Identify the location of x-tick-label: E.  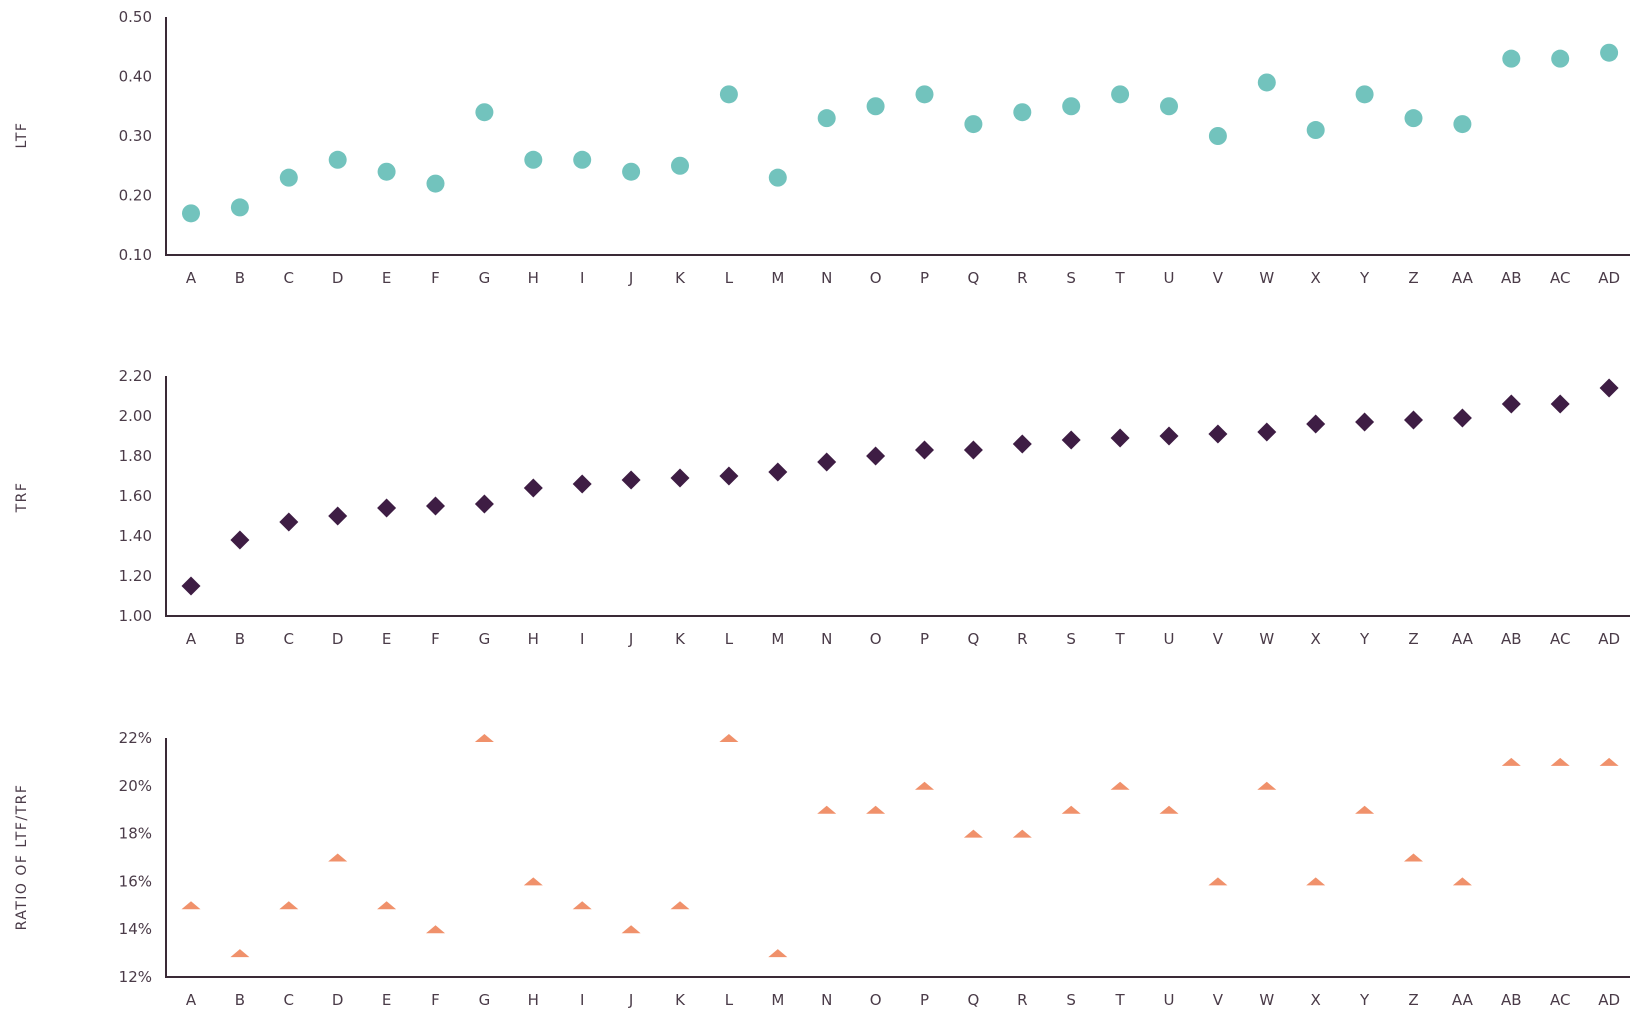
(386, 1000).